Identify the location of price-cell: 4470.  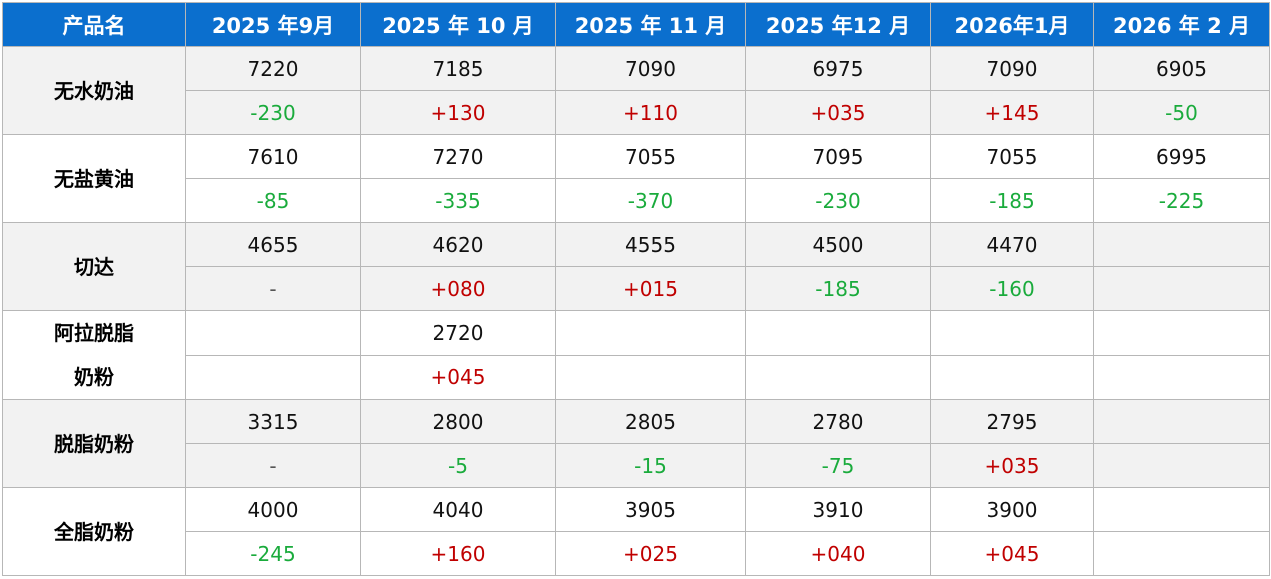
(1012, 244).